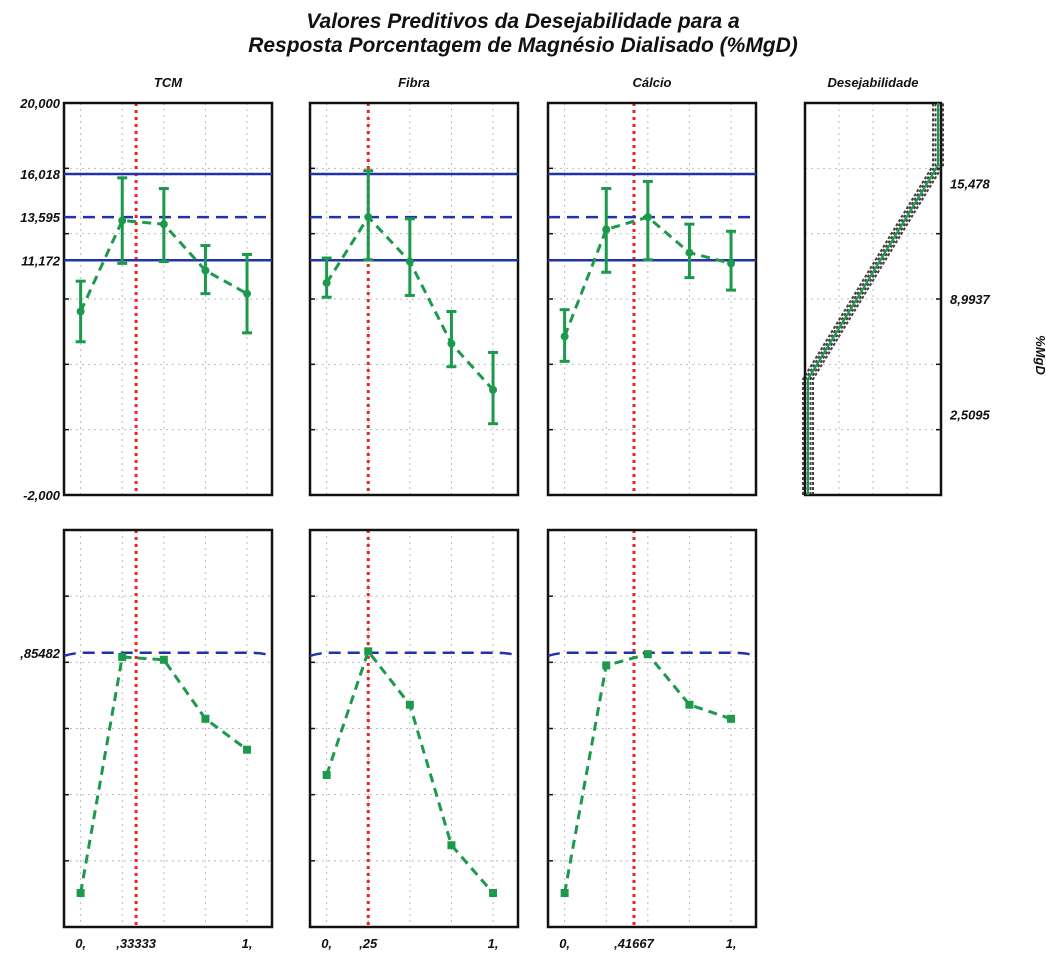 The image size is (1046, 954). I want to click on desirability-function-tick: 8,9937, so click(970, 299).